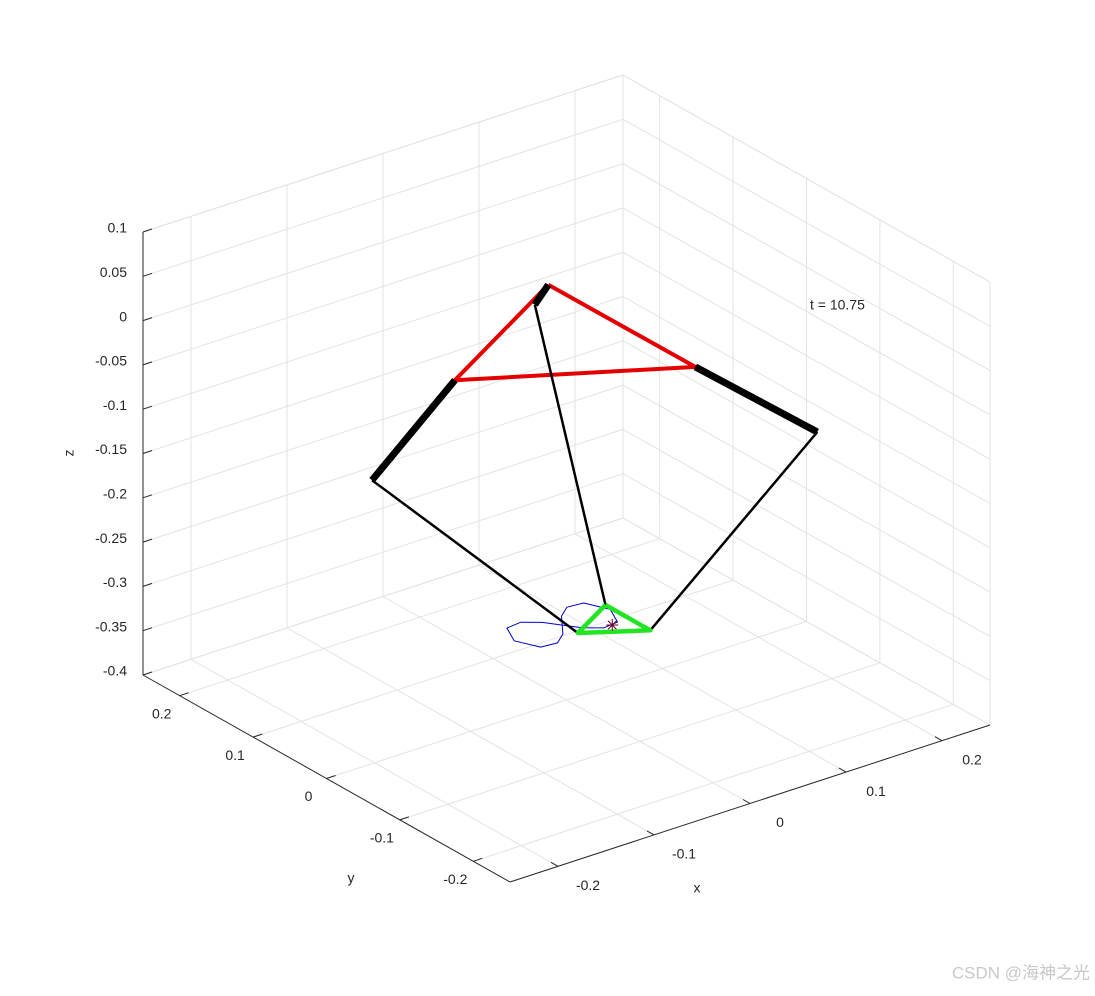  What do you see at coordinates (111, 361) in the screenshot?
I see `z-tick-label: -0.05` at bounding box center [111, 361].